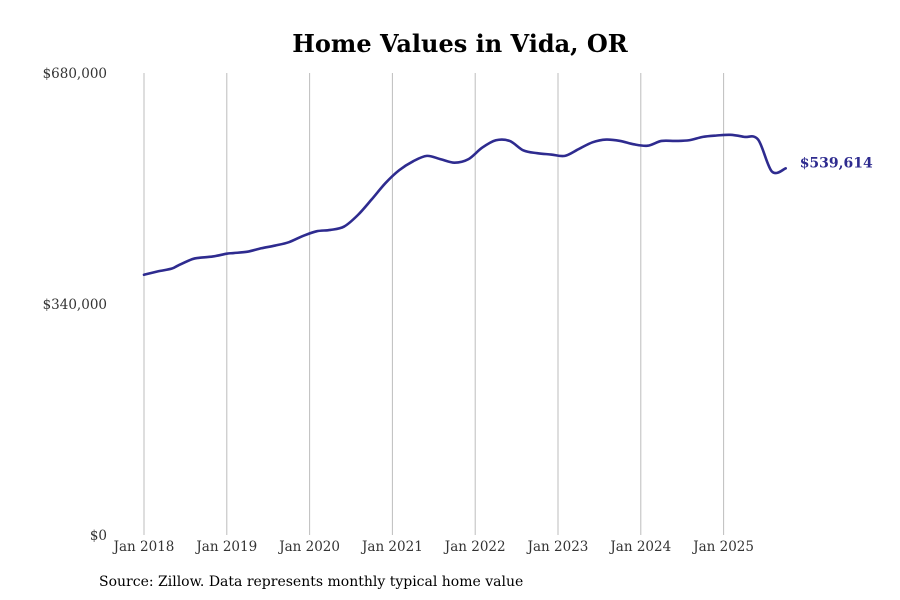  What do you see at coordinates (460, 43) in the screenshot?
I see `chart-title: Home Values in Vida, OR` at bounding box center [460, 43].